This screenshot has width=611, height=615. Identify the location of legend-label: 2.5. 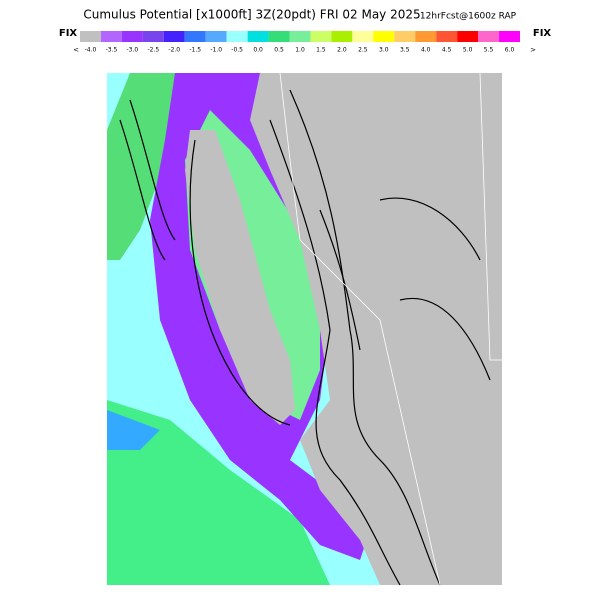
(363, 50).